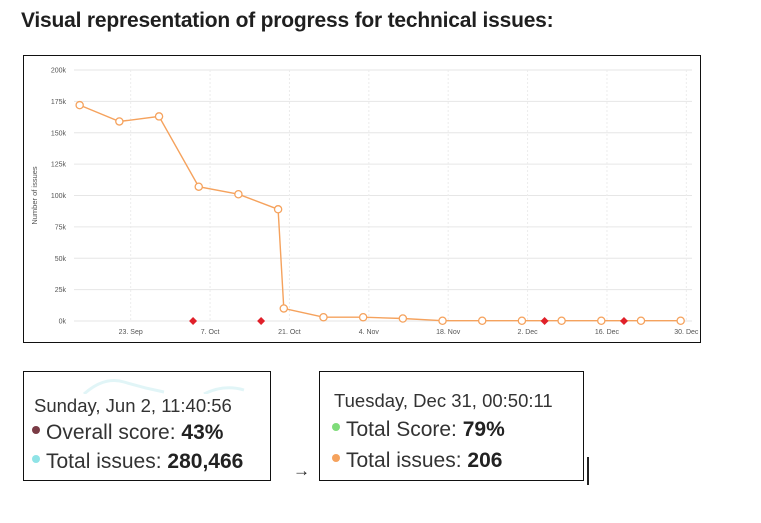 The width and height of the screenshot is (761, 523). I want to click on x-tick-label: 21. Oct, so click(289, 332).